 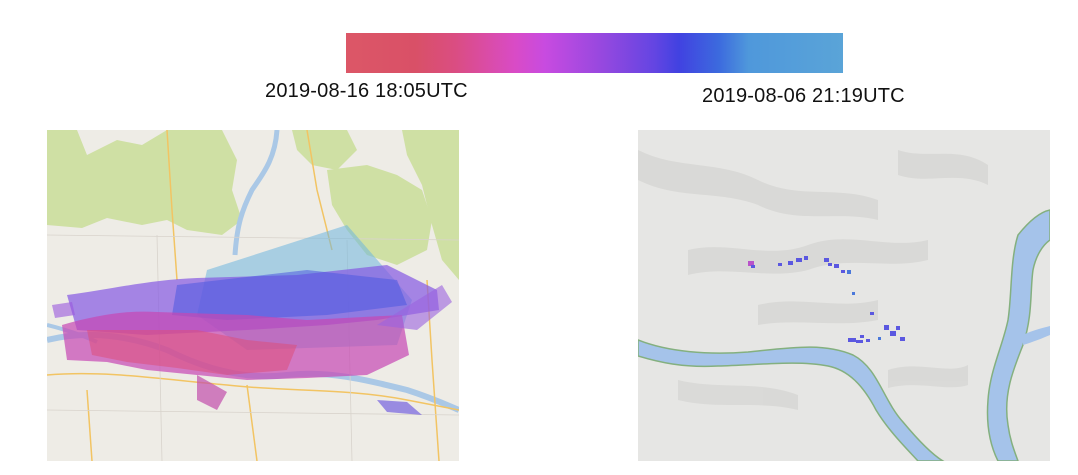 What do you see at coordinates (803, 96) in the screenshot?
I see `colorbar-end-label: 2019-08-06 21:19UTC` at bounding box center [803, 96].